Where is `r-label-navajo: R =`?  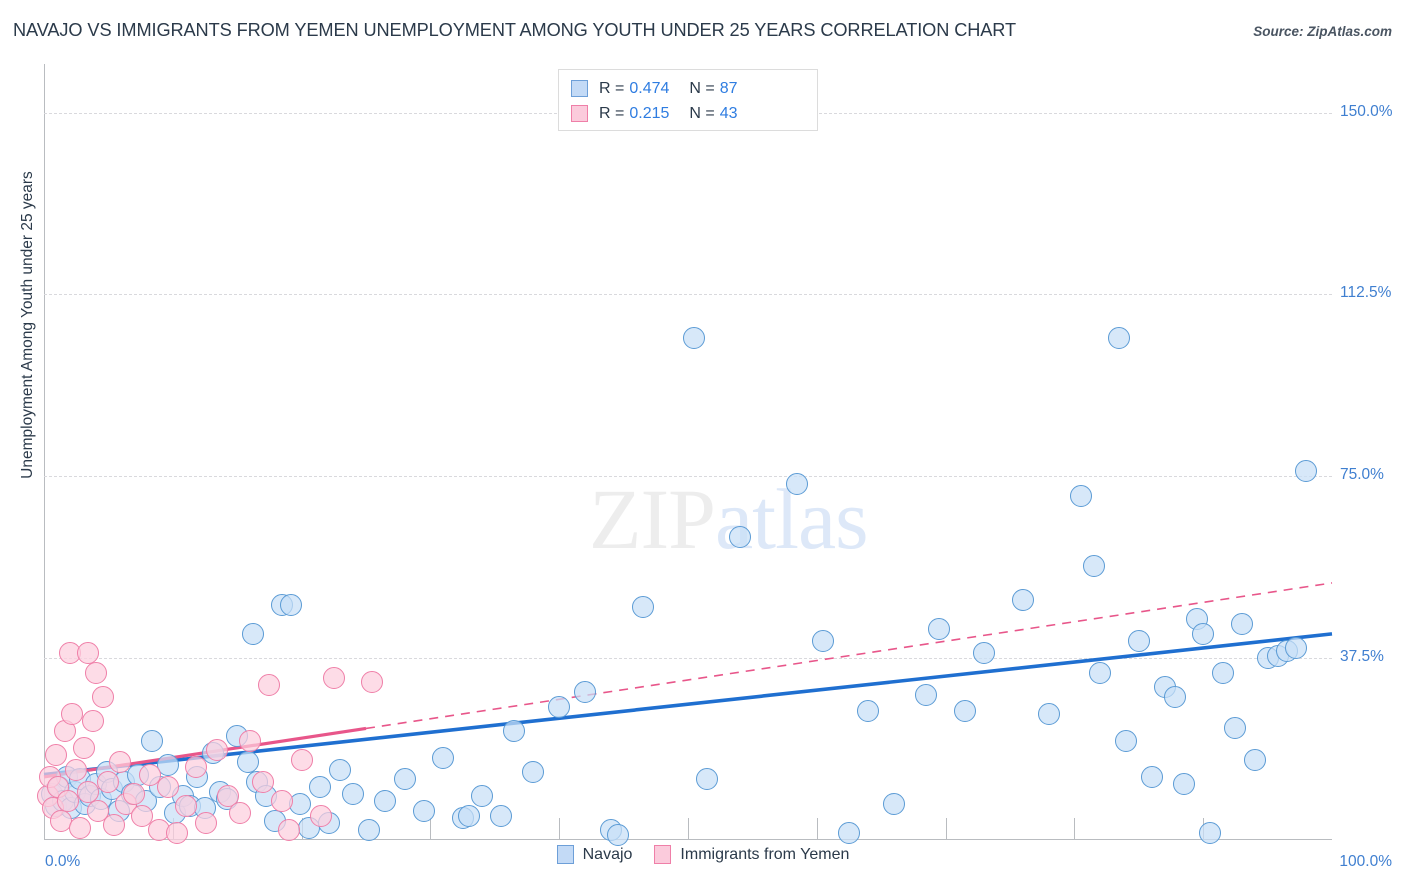
r-label-navajo: R = is located at coordinates (612, 88).